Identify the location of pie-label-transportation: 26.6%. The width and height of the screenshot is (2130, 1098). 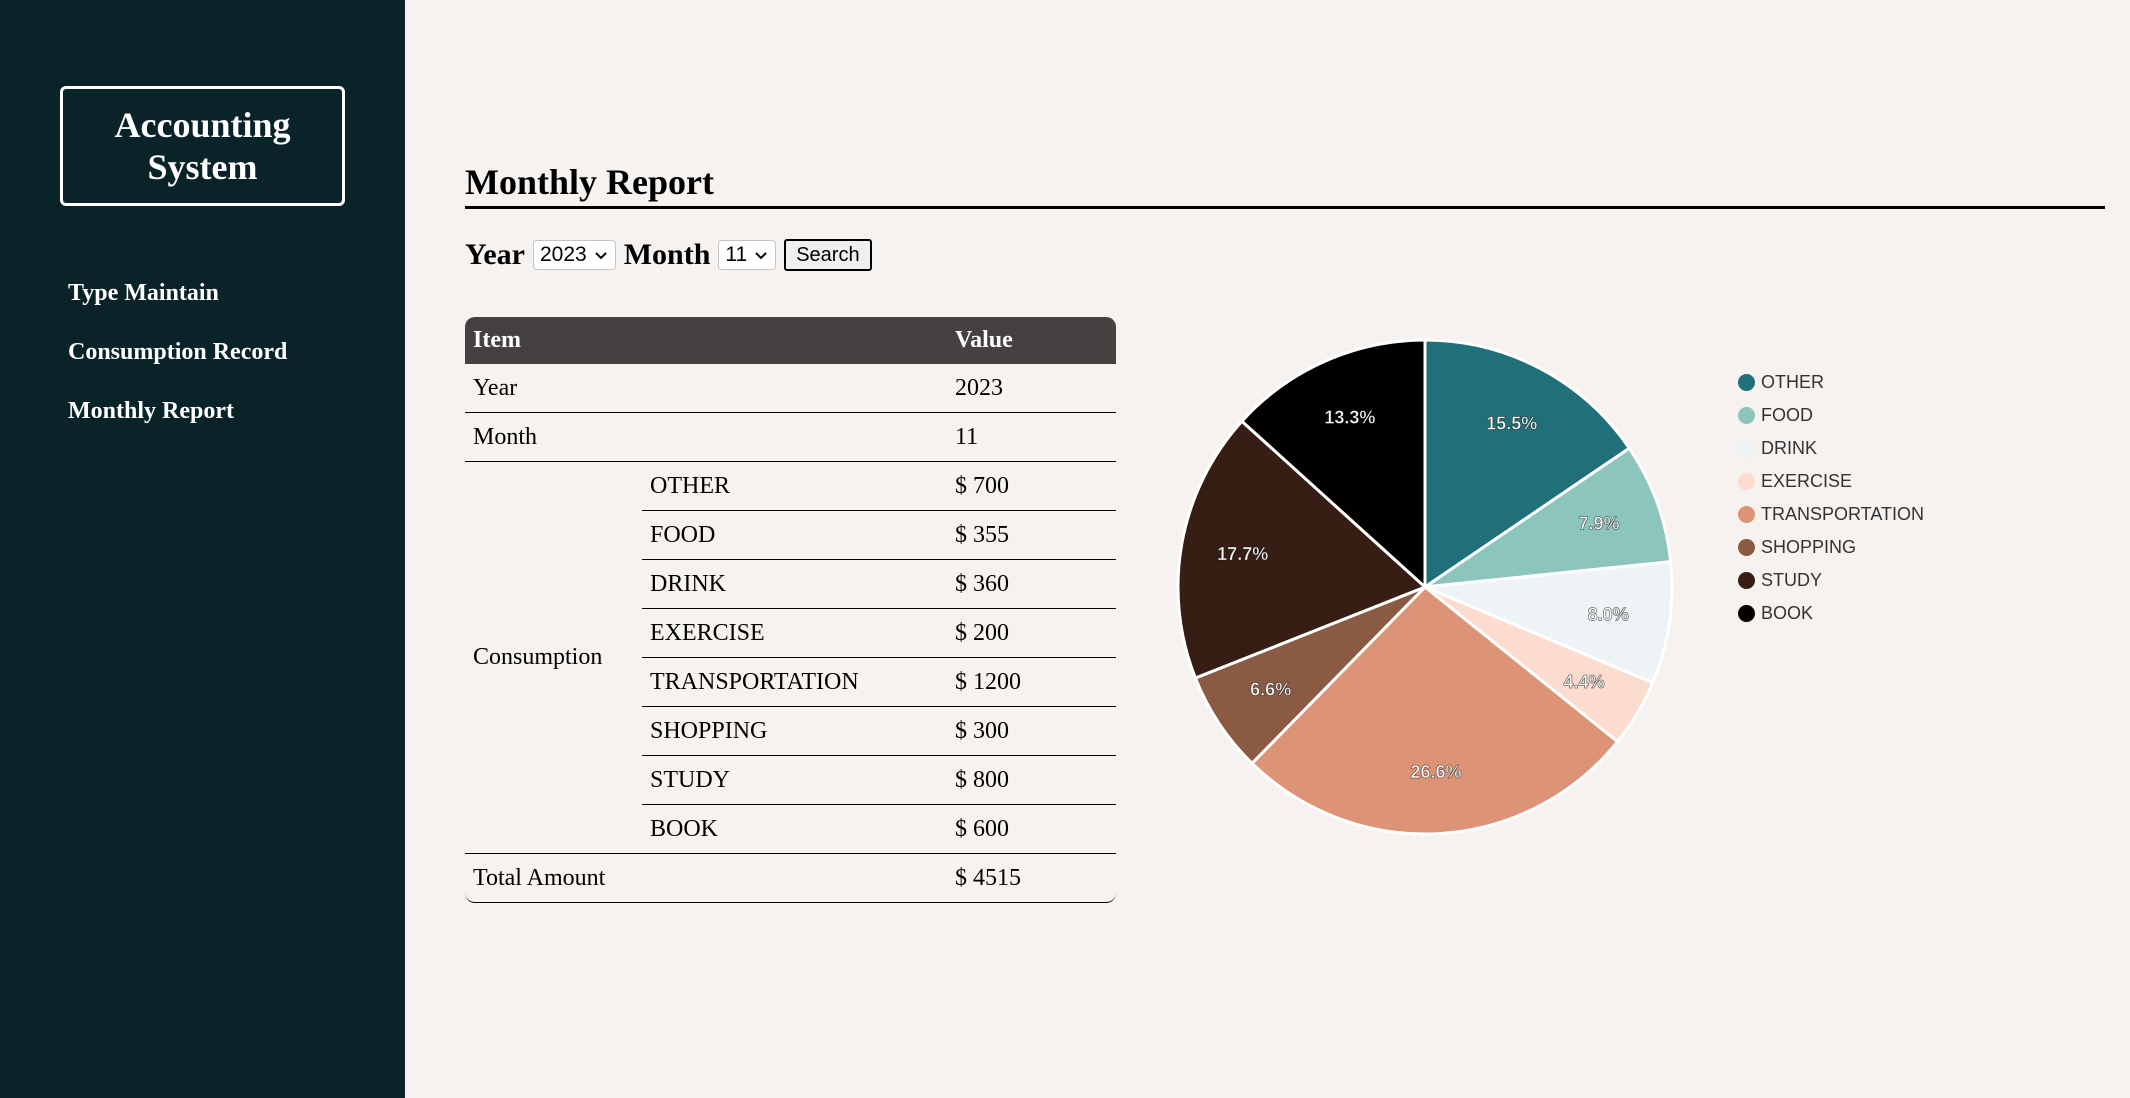
(1435, 772).